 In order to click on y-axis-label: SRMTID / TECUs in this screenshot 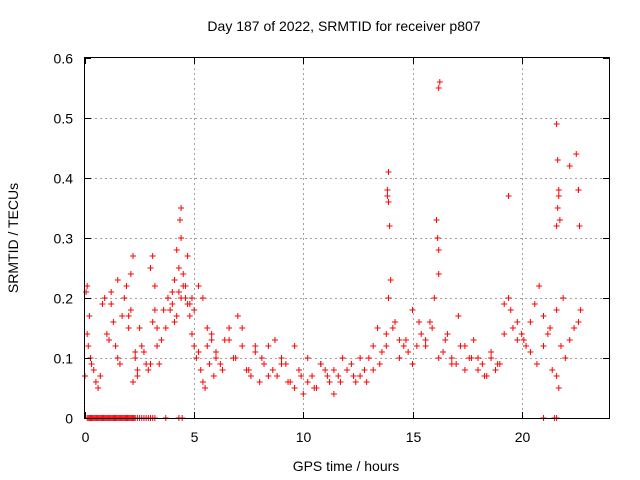, I will do `click(13, 238)`.